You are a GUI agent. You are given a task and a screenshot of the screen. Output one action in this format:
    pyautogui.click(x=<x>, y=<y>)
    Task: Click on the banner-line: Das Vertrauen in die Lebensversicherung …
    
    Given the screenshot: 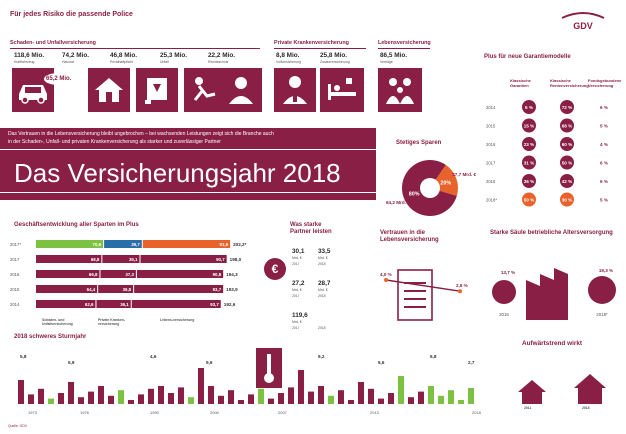 What is the action you would take?
    pyautogui.click(x=141, y=134)
    